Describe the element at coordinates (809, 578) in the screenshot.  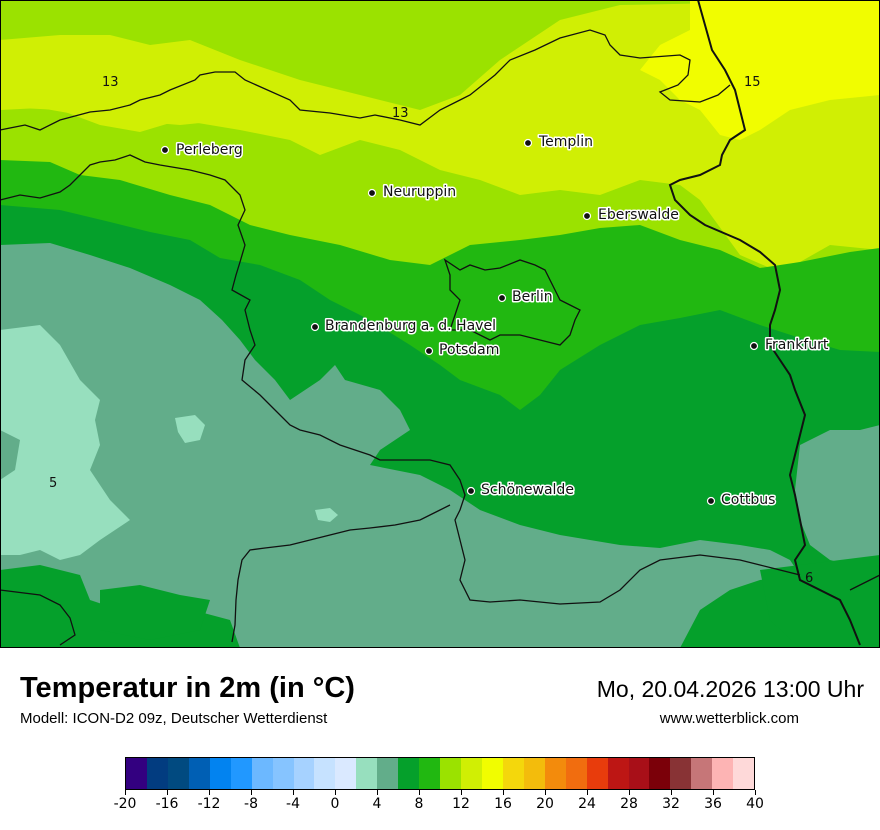
I see `contour-label: 6` at that location.